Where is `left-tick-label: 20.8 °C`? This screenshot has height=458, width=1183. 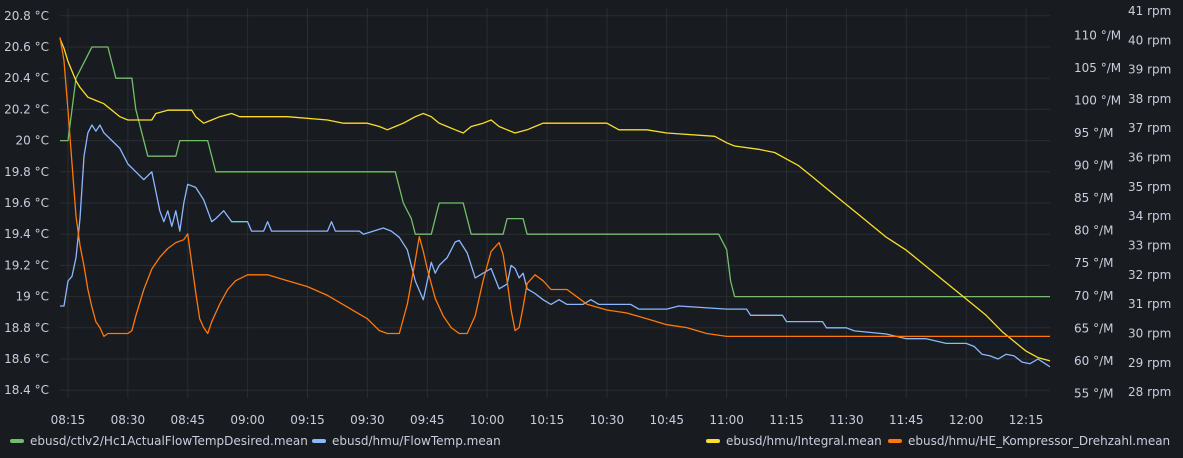
left-tick-label: 20.8 °C is located at coordinates (26, 16).